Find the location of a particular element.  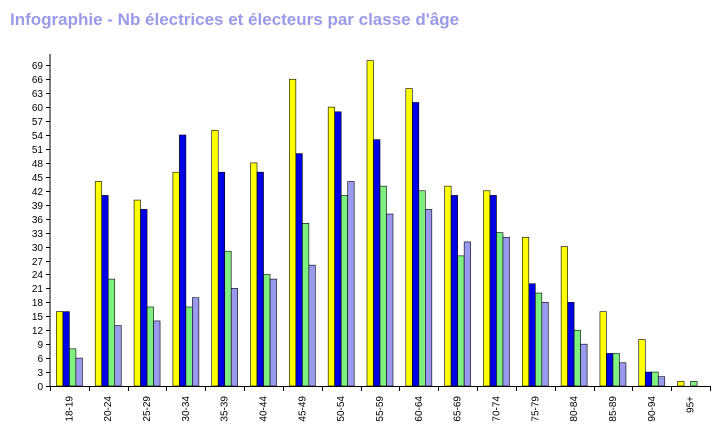

y-tick-label: 6 is located at coordinates (40, 359).